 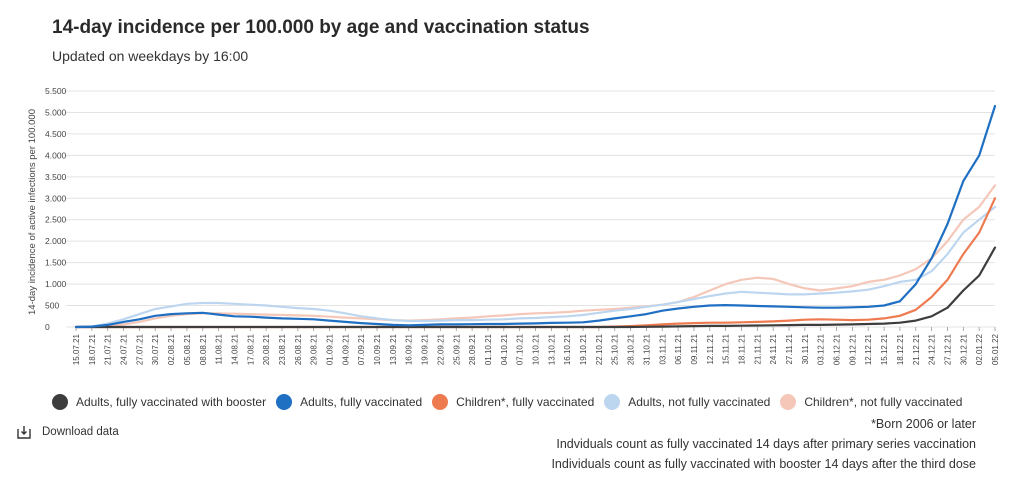 I want to click on x-tick-label: 07.10.21, so click(x=520, y=349).